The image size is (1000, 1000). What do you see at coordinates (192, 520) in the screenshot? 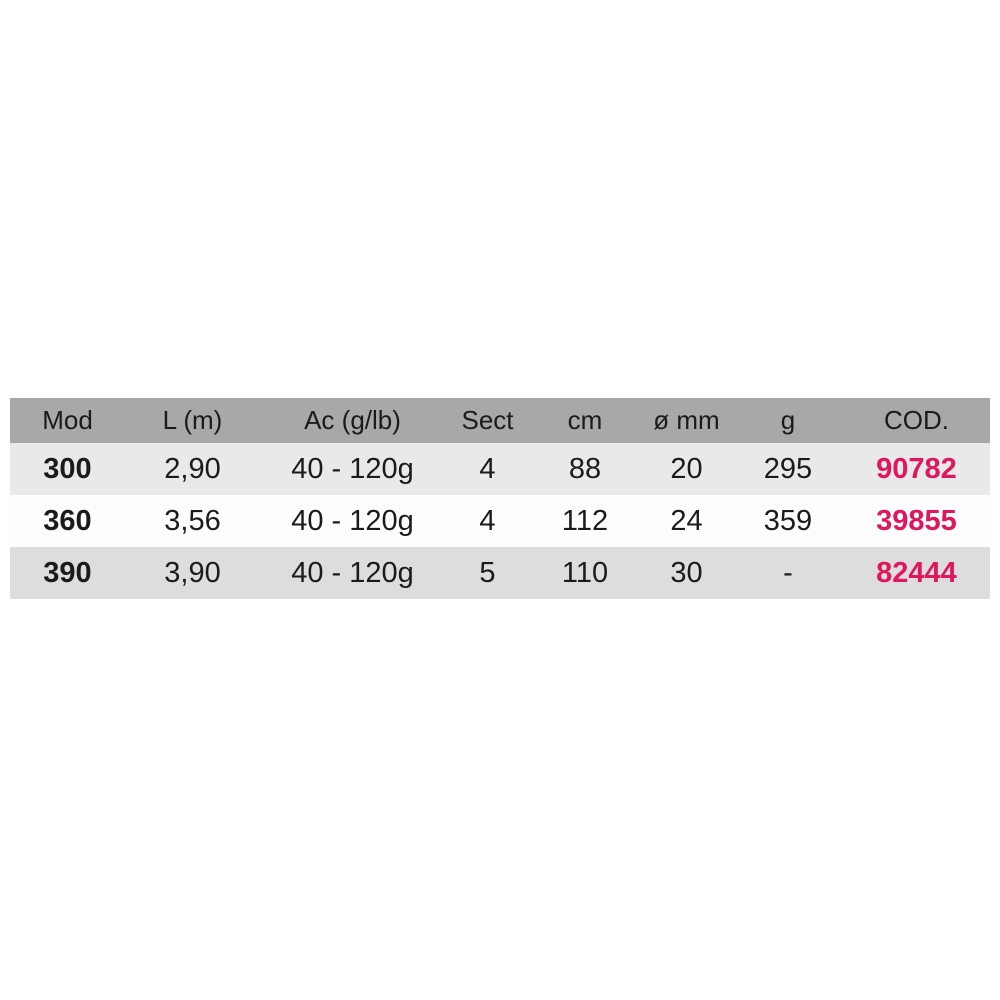
I see `cell-length-m: 3,56` at bounding box center [192, 520].